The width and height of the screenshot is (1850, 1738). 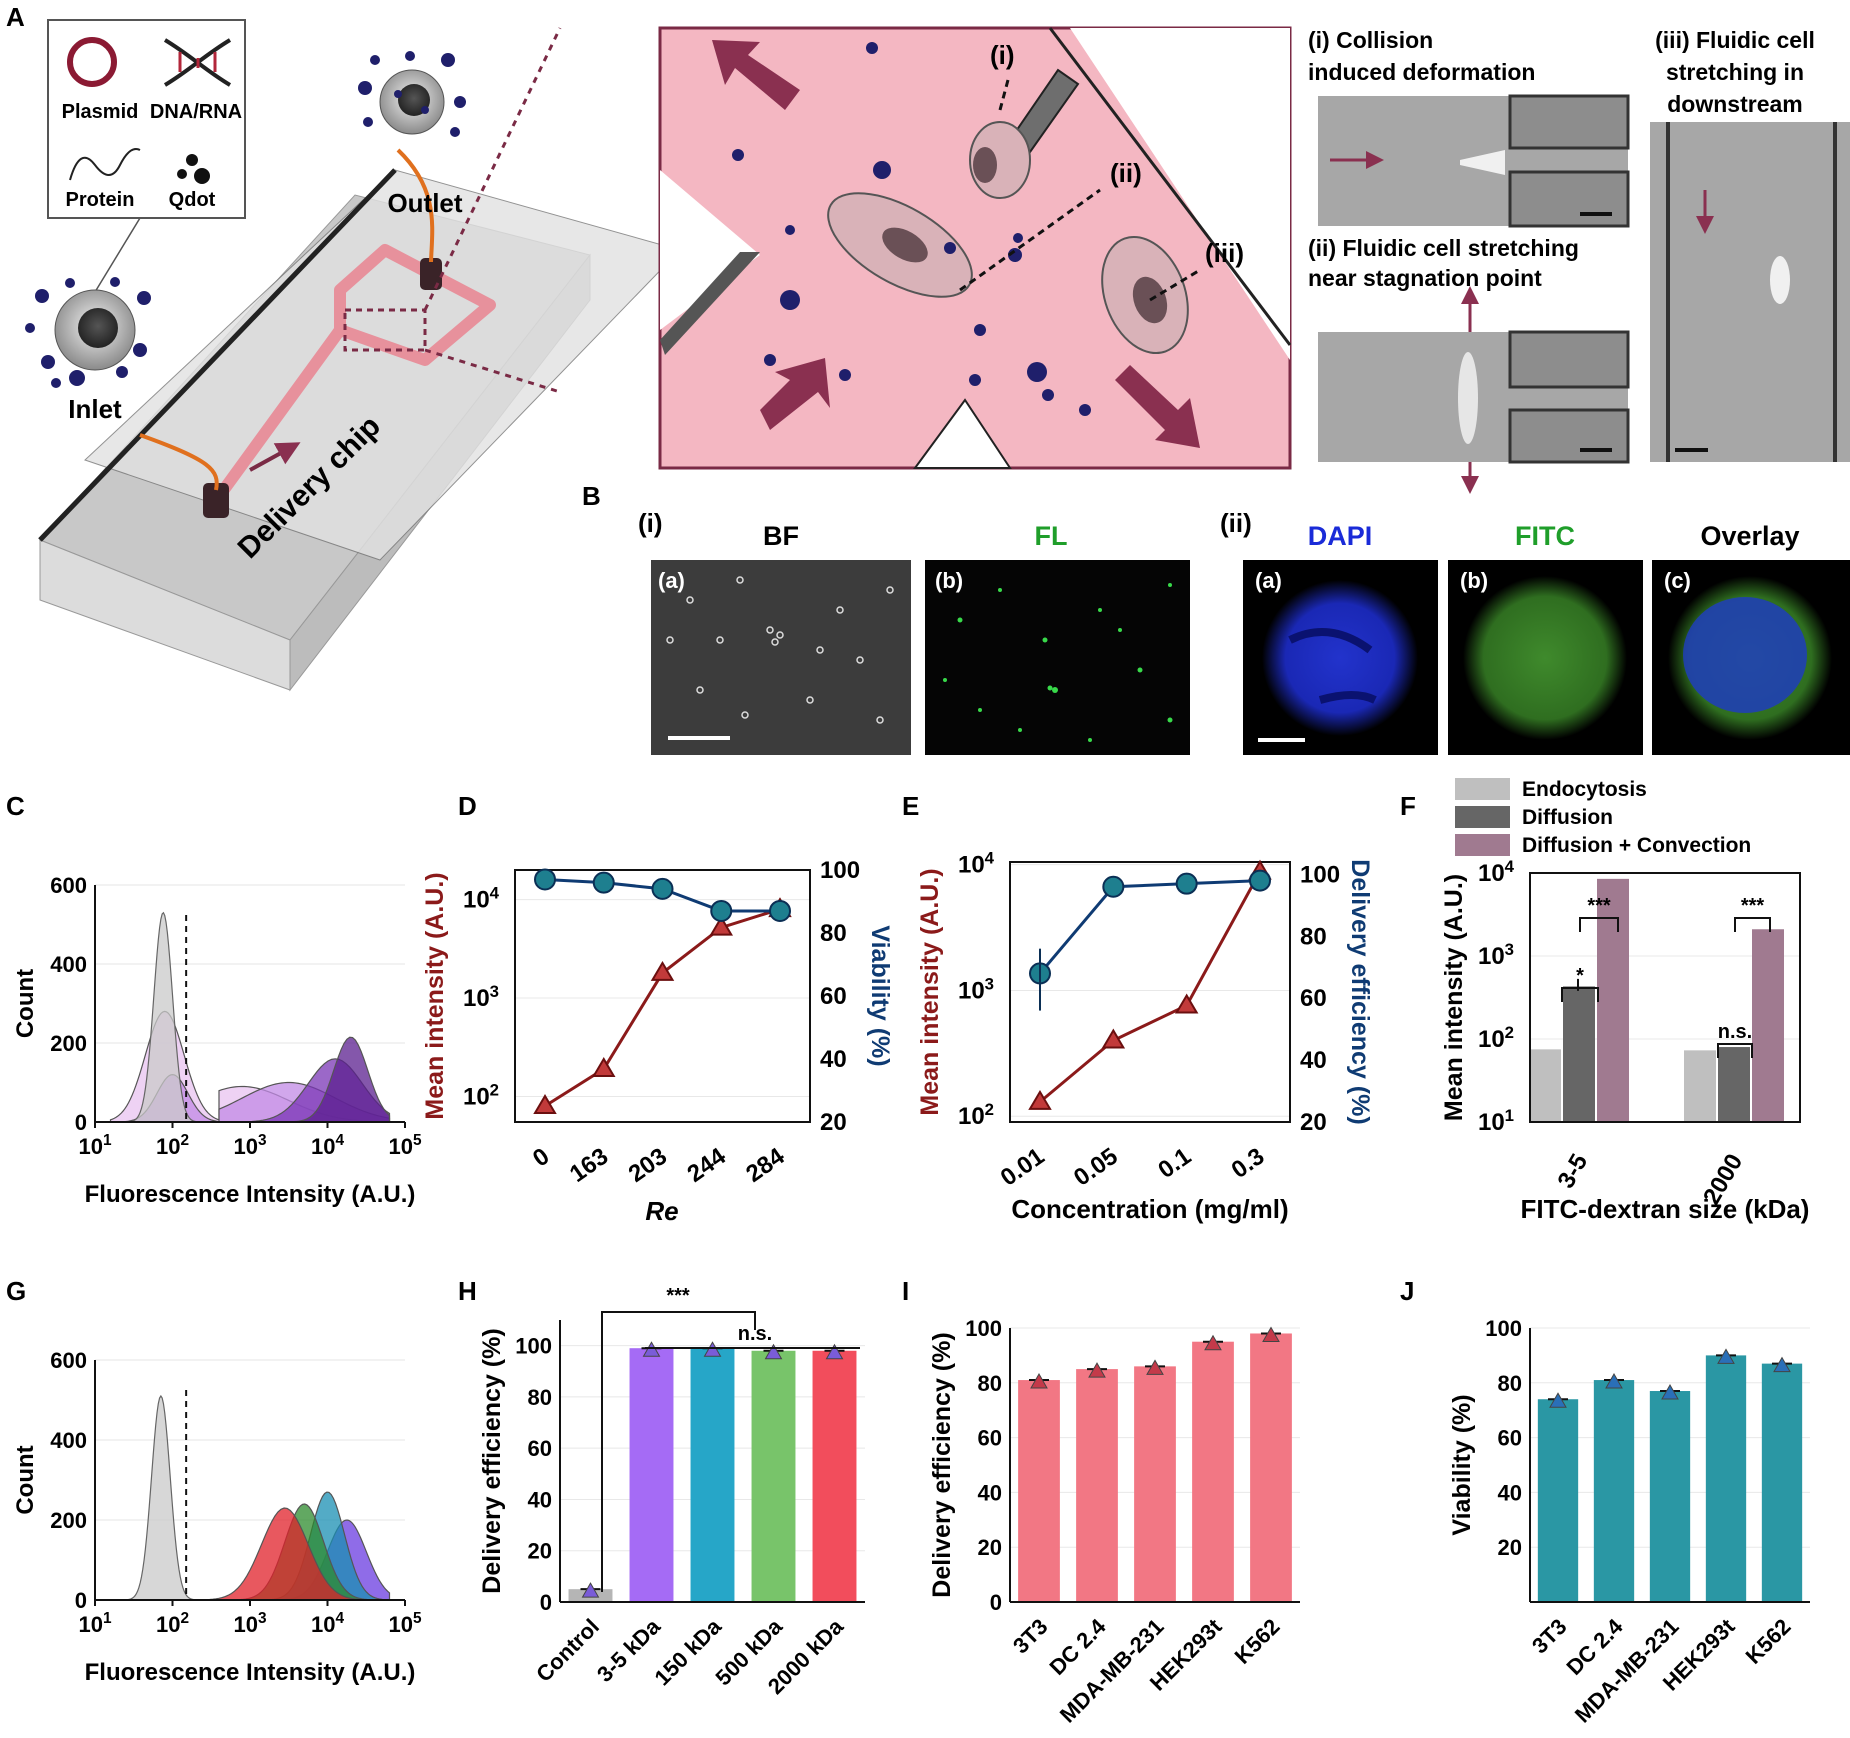 What do you see at coordinates (781, 536) in the screenshot?
I see `bf-title: BF` at bounding box center [781, 536].